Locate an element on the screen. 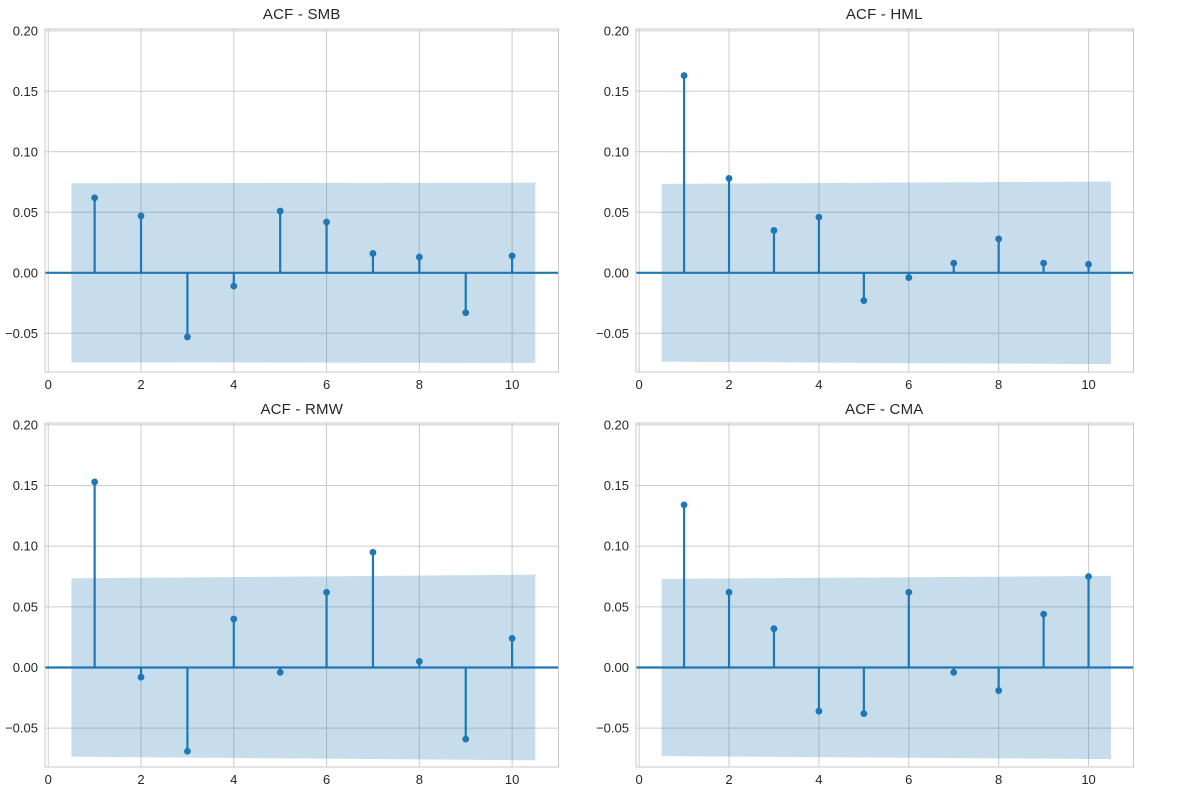  chart-title-cma: ACF - CMA is located at coordinates (884, 409).